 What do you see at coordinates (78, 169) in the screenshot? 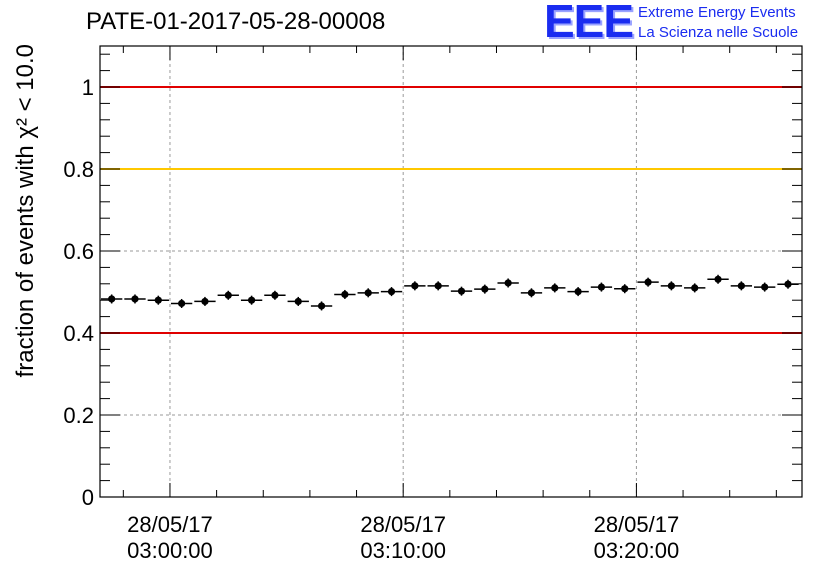
I see `y-tick-label: 0.8` at bounding box center [78, 169].